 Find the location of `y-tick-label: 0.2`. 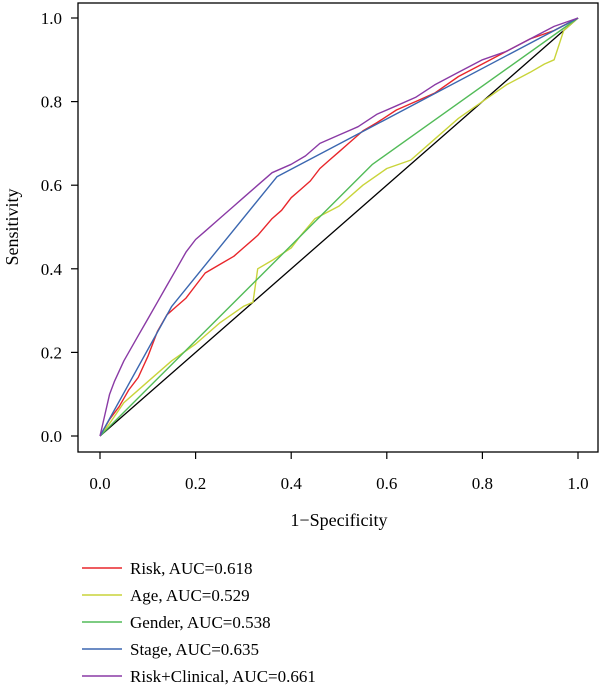

y-tick-label: 0.2 is located at coordinates (51, 352).